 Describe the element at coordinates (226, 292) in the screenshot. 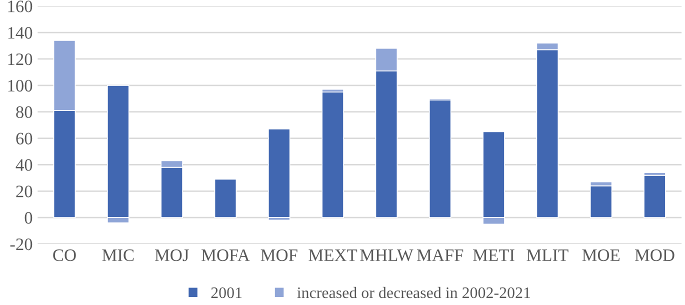

I see `legend-label: 2001` at that location.